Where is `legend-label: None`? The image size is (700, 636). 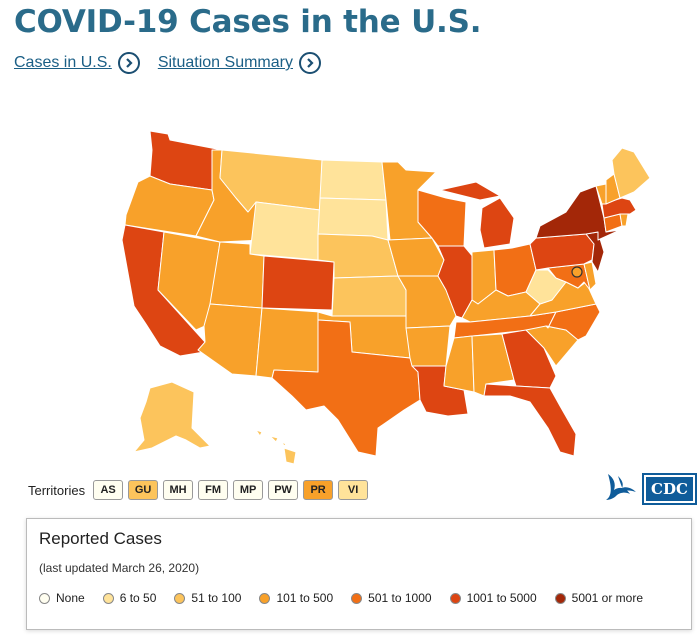
legend-label: None is located at coordinates (70, 598).